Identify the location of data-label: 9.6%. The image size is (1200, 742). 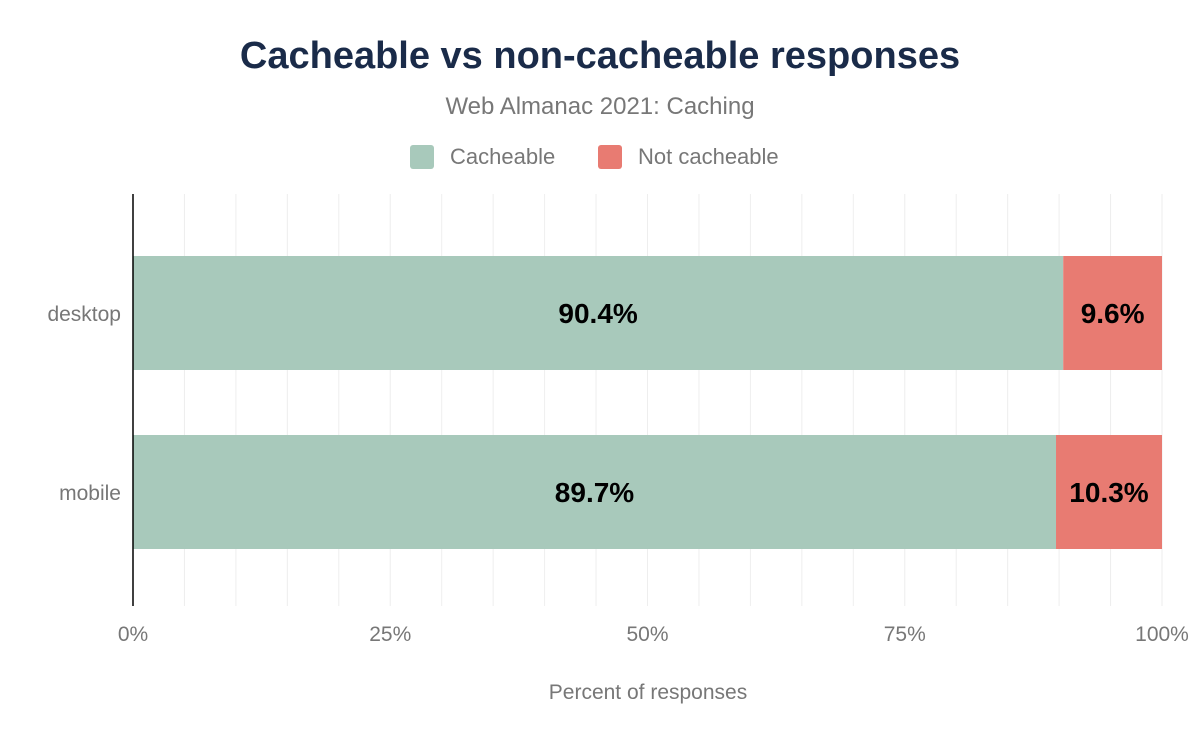
(1113, 313).